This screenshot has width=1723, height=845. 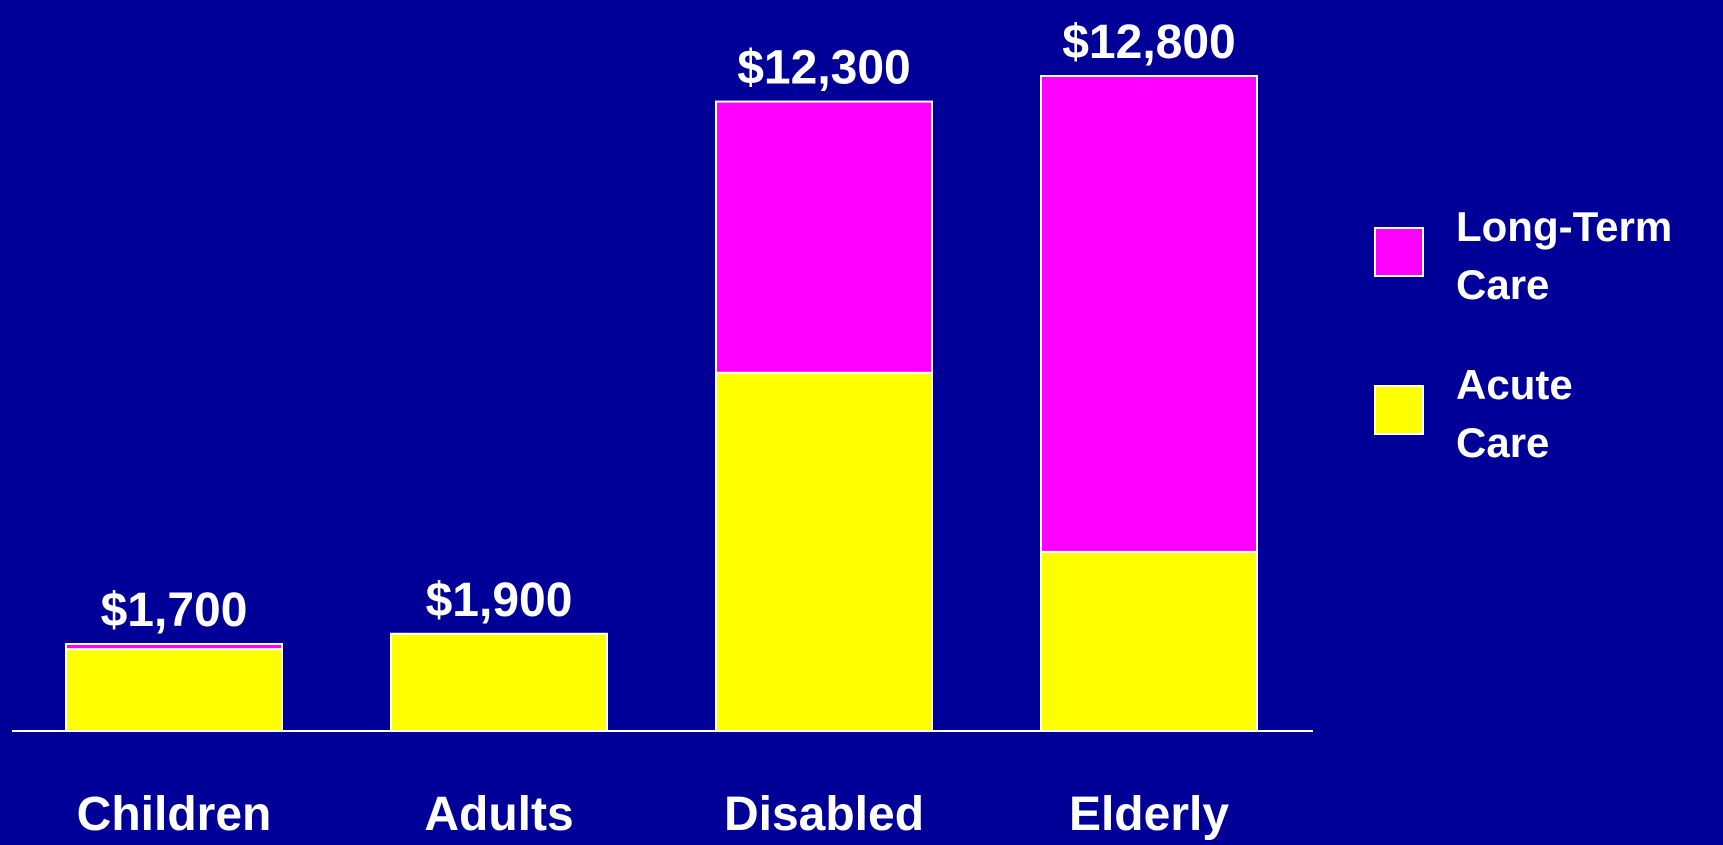 I want to click on total-label-children: $1,700, so click(x=174, y=610).